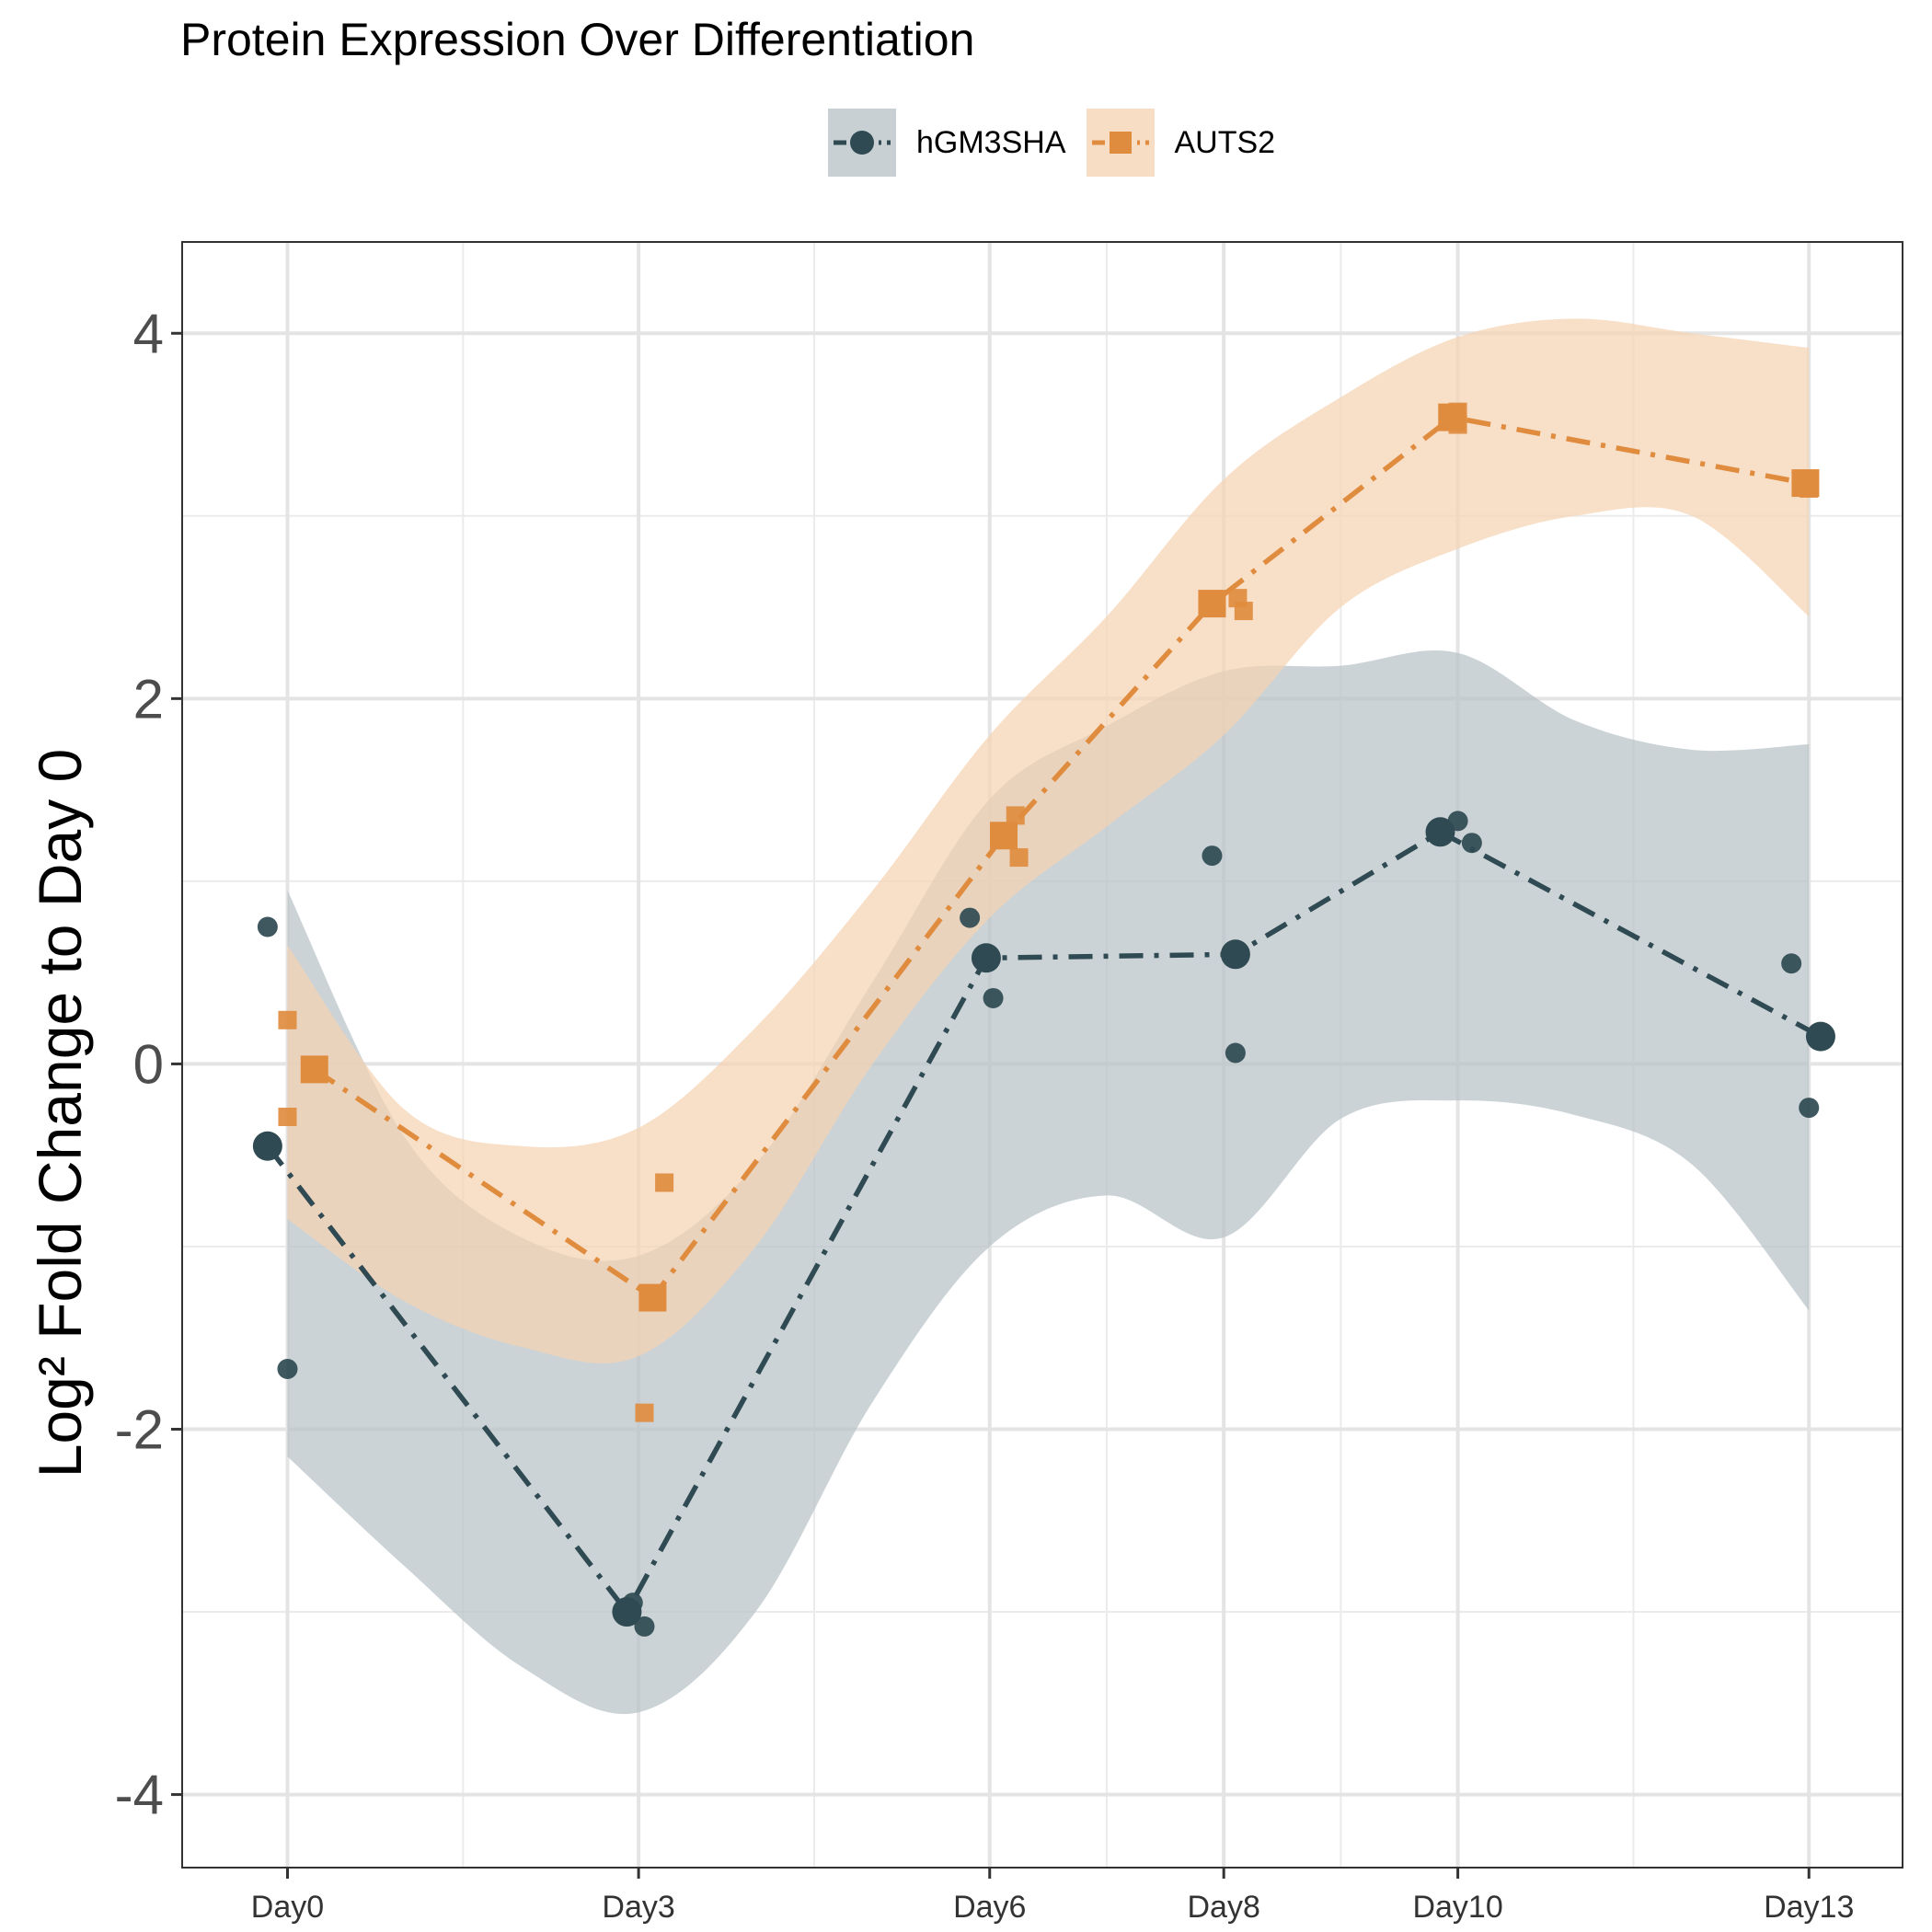  Describe the element at coordinates (1120, 143) in the screenshot. I see `legend-key-auts2` at that location.